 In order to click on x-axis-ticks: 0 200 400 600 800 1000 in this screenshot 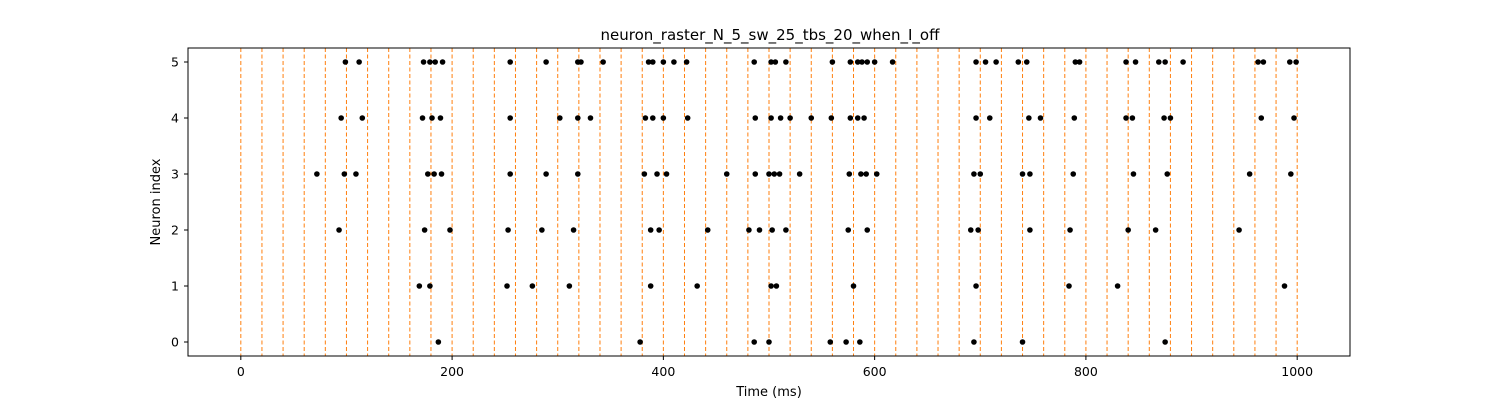, I will do `click(775, 367)`.